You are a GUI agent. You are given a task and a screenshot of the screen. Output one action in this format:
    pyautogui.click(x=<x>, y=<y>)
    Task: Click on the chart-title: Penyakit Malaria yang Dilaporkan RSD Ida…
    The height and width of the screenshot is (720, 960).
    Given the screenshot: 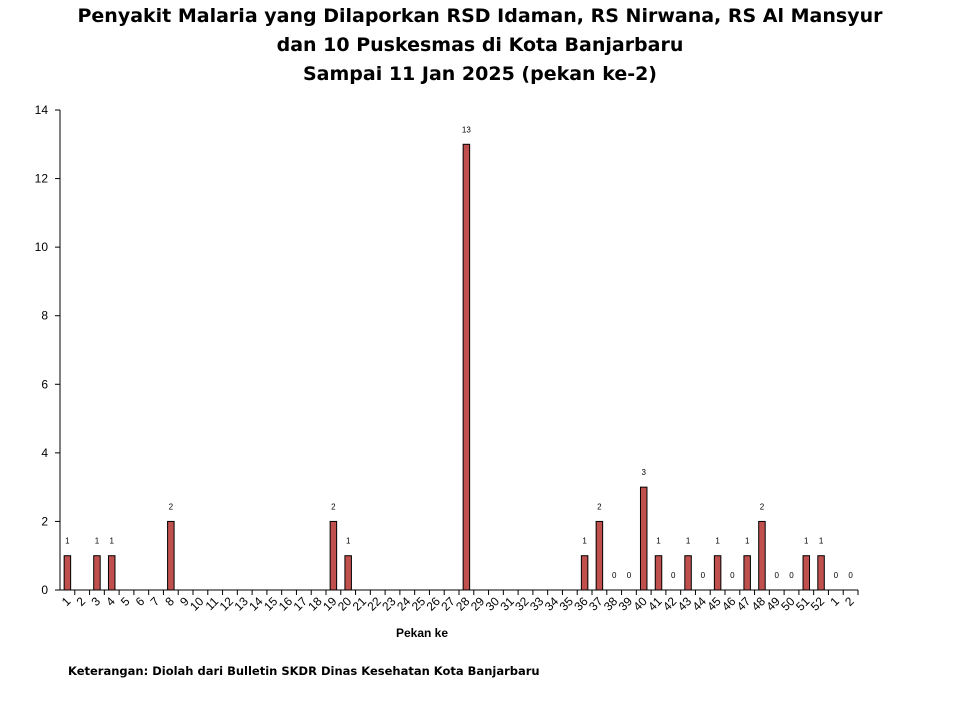 What is the action you would take?
    pyautogui.click(x=480, y=45)
    